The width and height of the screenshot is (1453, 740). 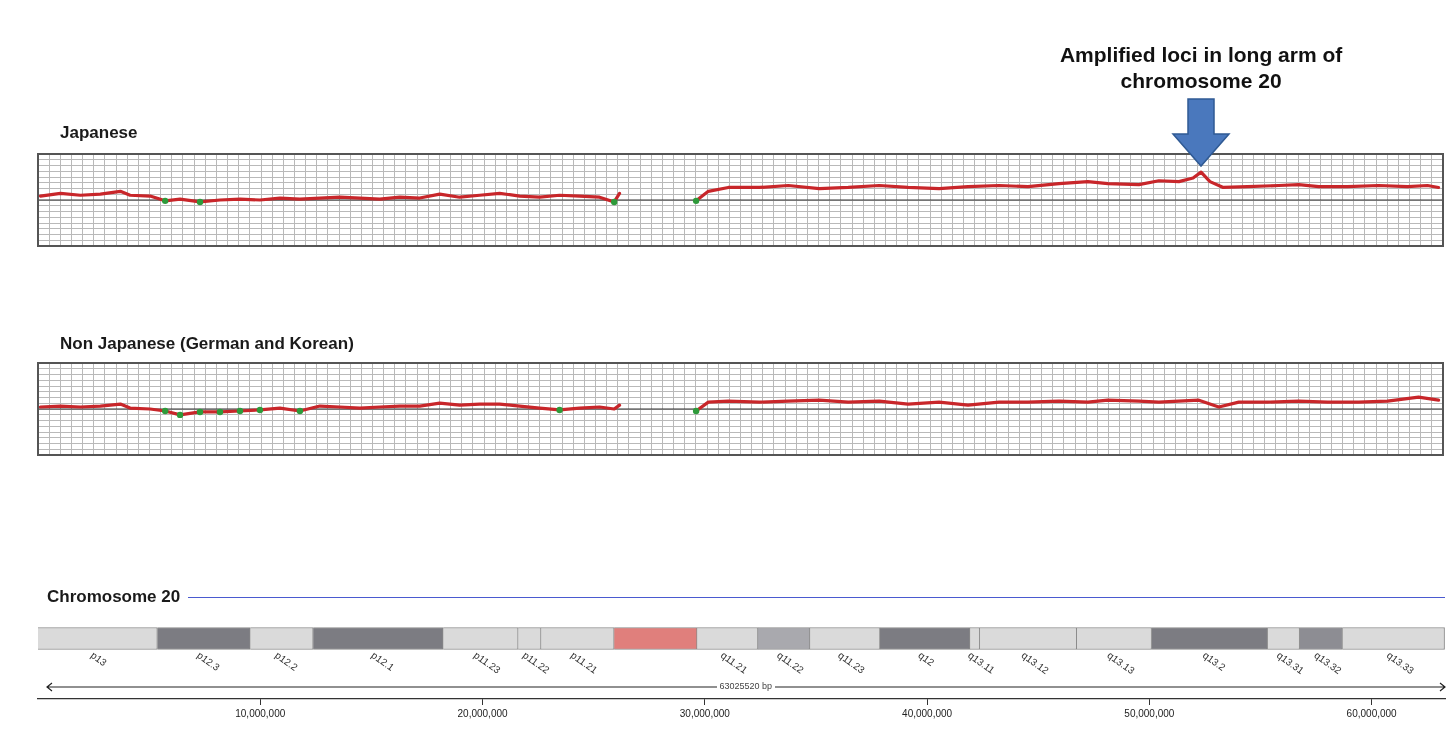 What do you see at coordinates (927, 713) in the screenshot?
I see `x-tick-label: 40,000,000` at bounding box center [927, 713].